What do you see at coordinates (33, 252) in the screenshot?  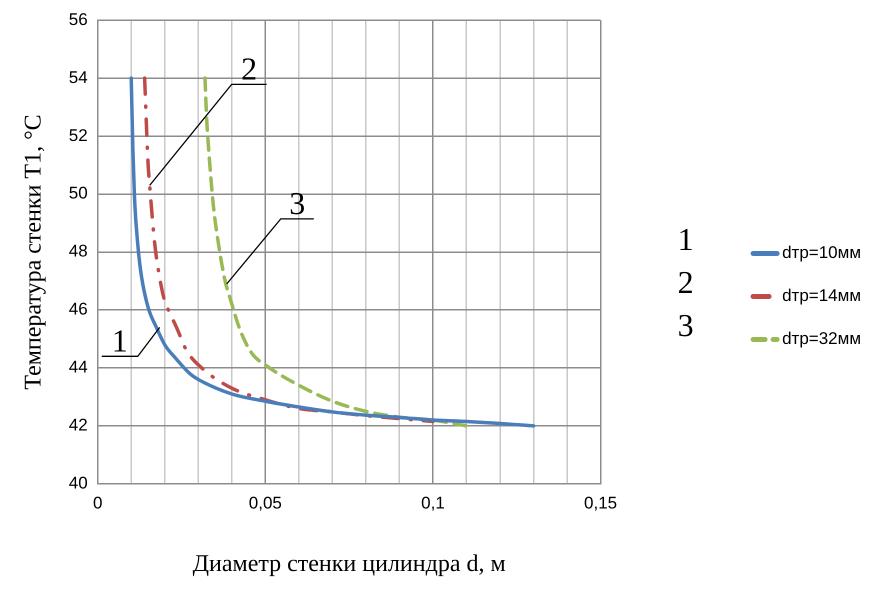 I see `y-axis-title: Температура стенки T1, °C` at bounding box center [33, 252].